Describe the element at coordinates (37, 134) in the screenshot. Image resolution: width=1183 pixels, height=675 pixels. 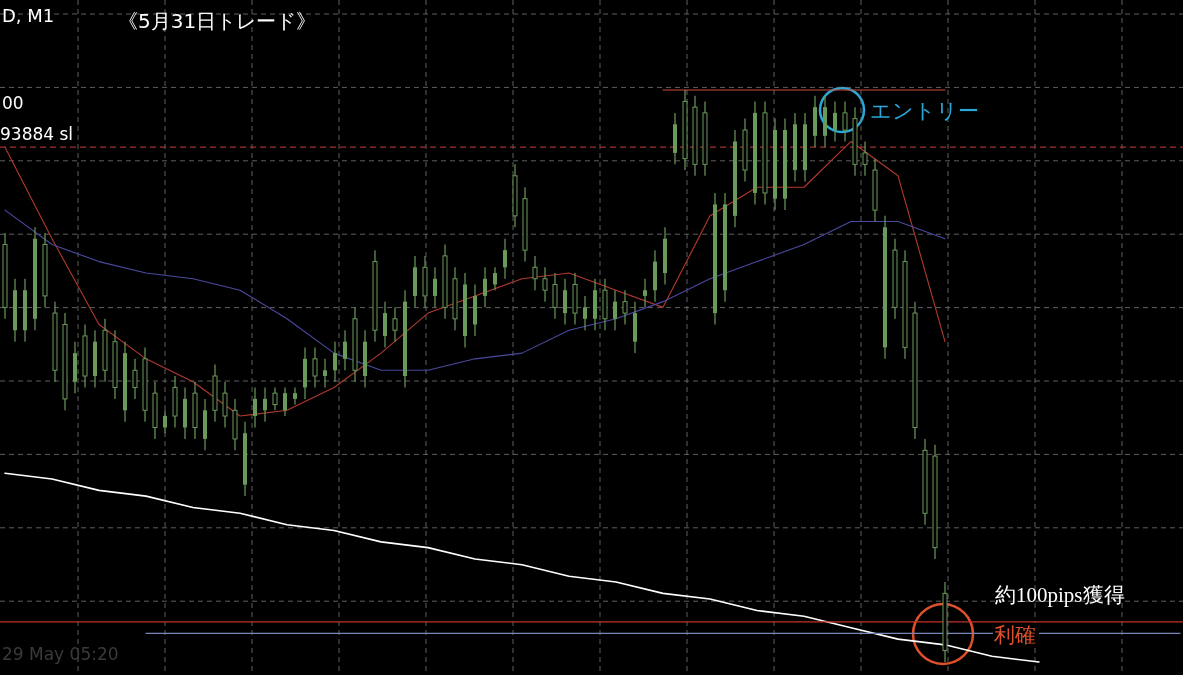
I see `ref-line-label: 93884 sl` at that location.